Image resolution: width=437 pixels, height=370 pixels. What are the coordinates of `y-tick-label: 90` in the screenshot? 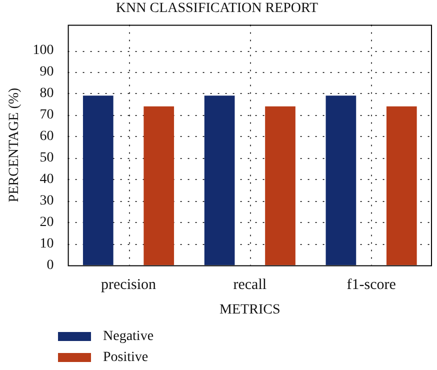 It's located at (47, 72).